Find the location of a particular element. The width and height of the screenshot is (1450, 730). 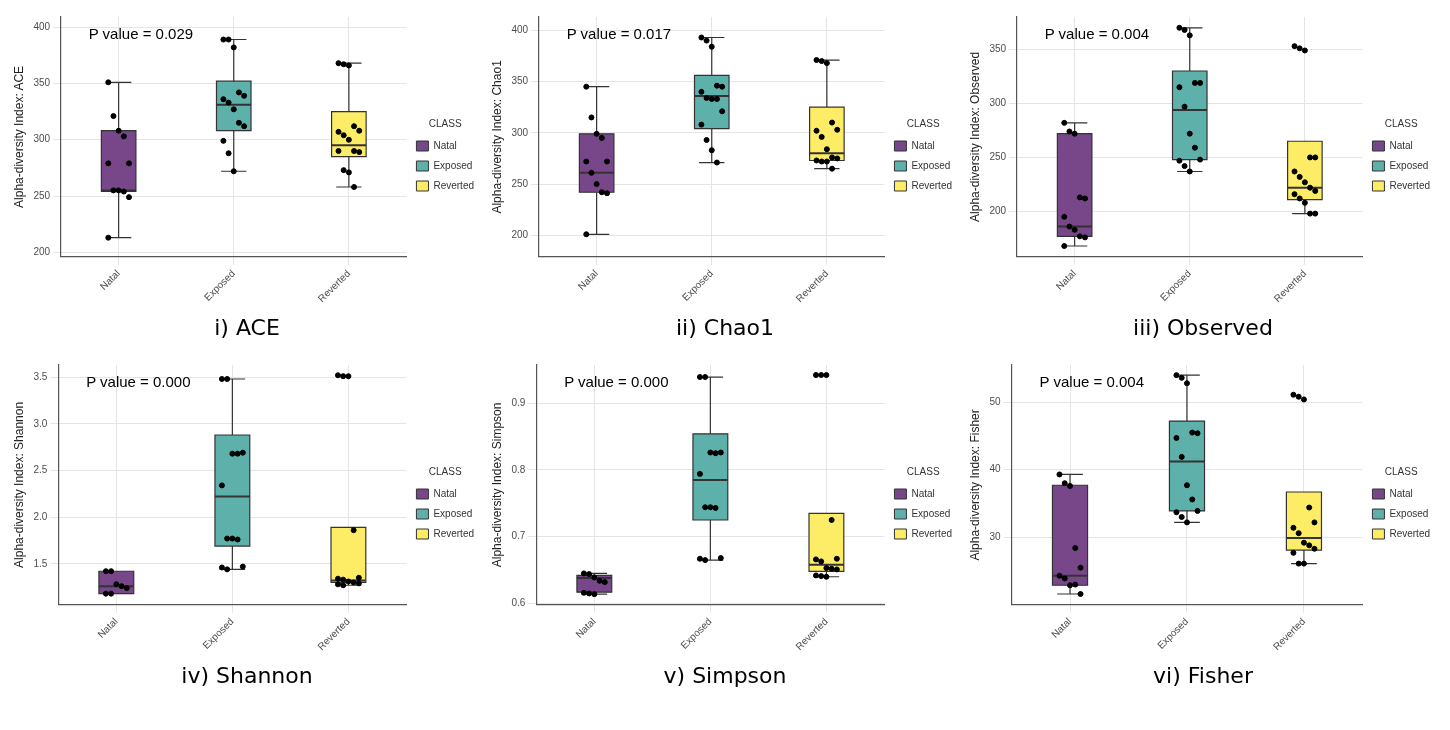

y-tick-label: 40 is located at coordinates (995, 469).